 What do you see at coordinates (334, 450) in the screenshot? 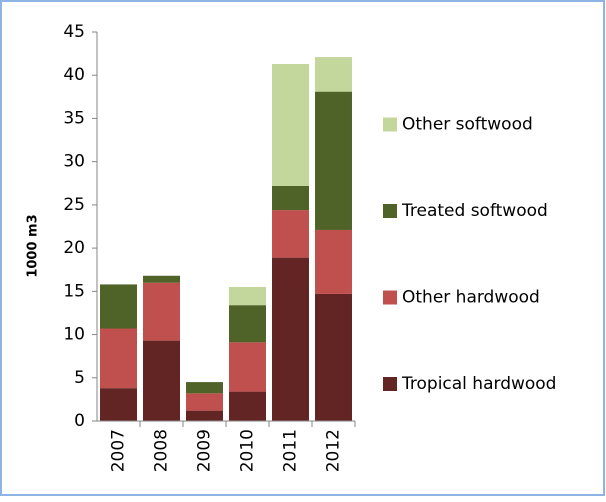
I see `x-tick-label: 2012` at bounding box center [334, 450].